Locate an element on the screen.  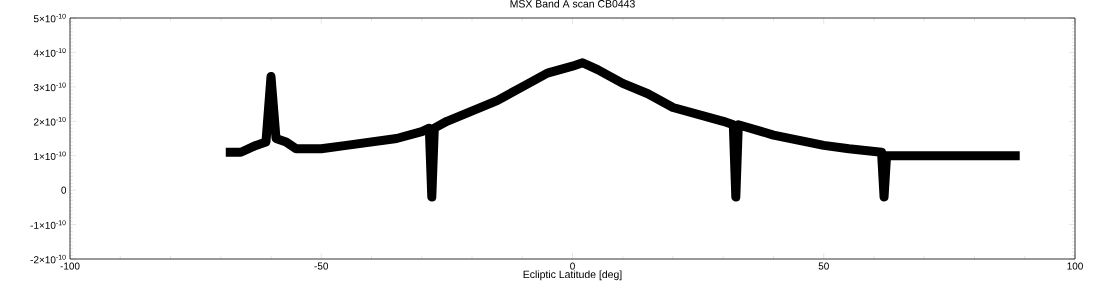
y-tick-label: 1×10$^{-10}$ is located at coordinates (50, 155).